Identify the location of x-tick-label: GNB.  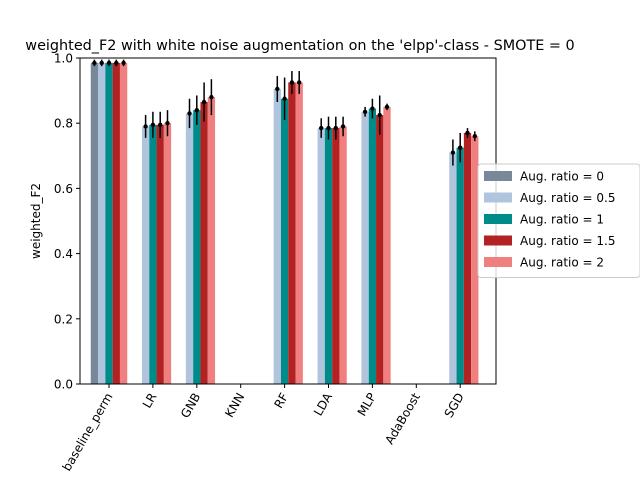
(190, 406).